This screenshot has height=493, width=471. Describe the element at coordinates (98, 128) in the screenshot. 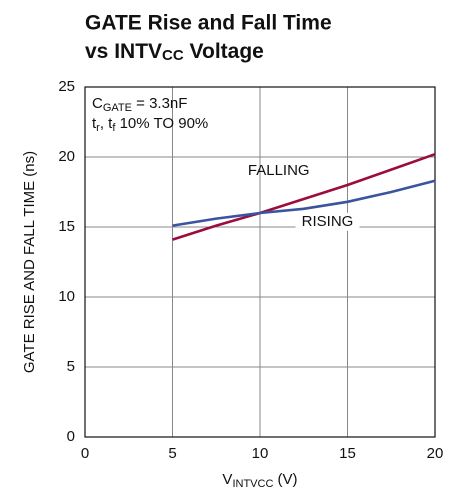

I see `annotation-sub: r` at that location.